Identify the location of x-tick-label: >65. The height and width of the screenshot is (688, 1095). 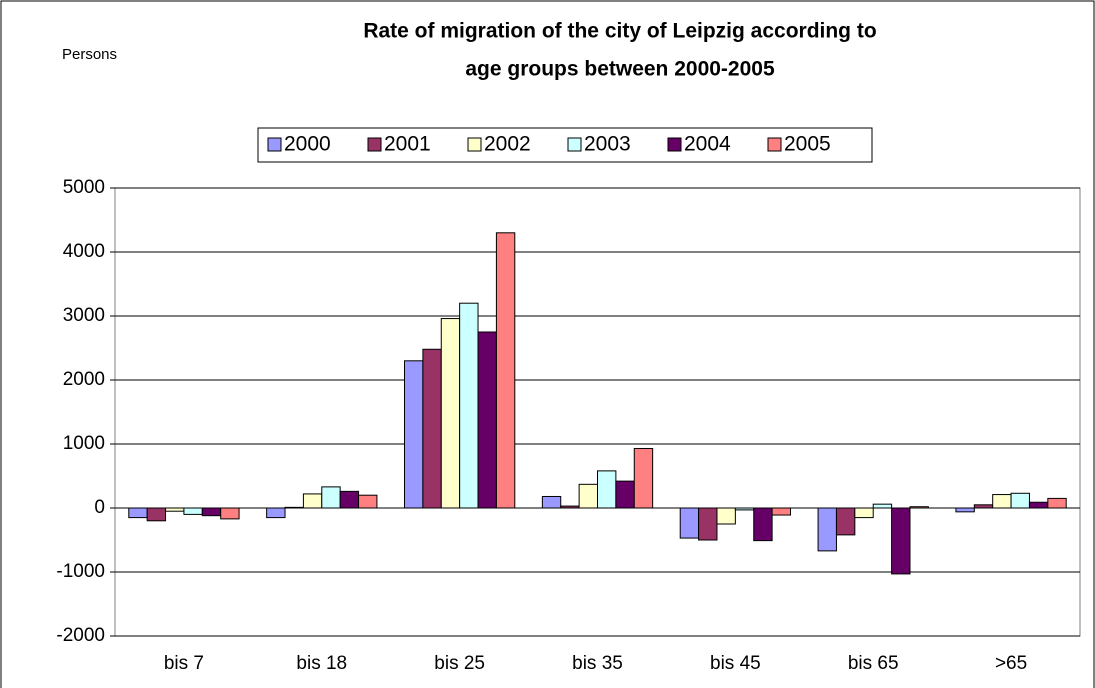
(1011, 663).